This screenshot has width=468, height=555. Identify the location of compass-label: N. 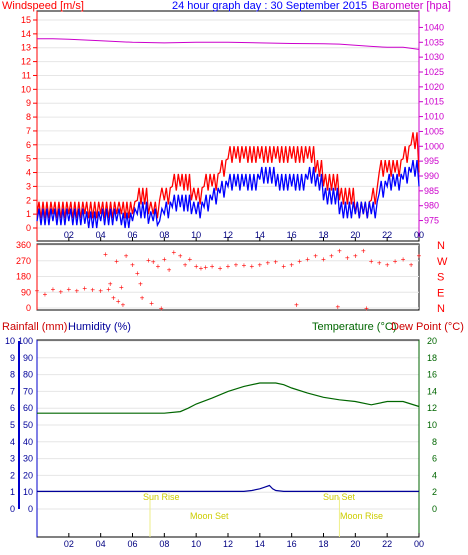
(441, 309).